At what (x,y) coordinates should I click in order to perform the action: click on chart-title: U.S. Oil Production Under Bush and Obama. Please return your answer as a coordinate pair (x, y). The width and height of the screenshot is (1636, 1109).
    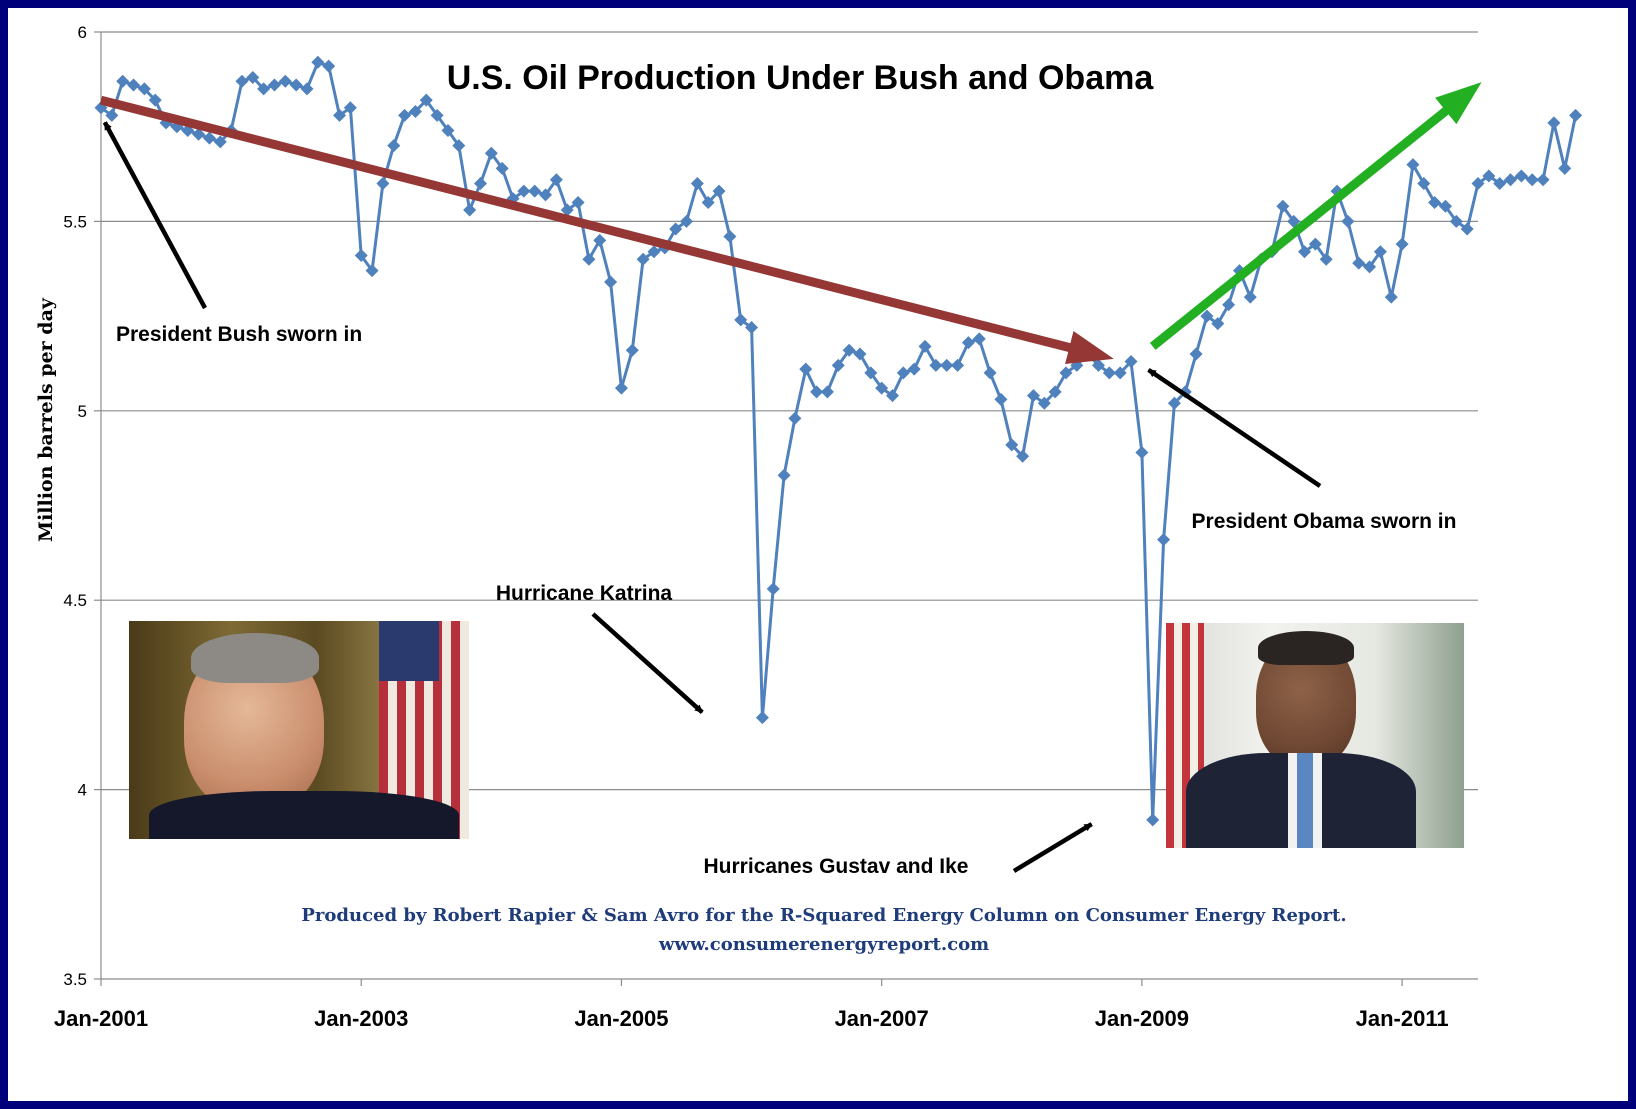
    Looking at the image, I should click on (801, 78).